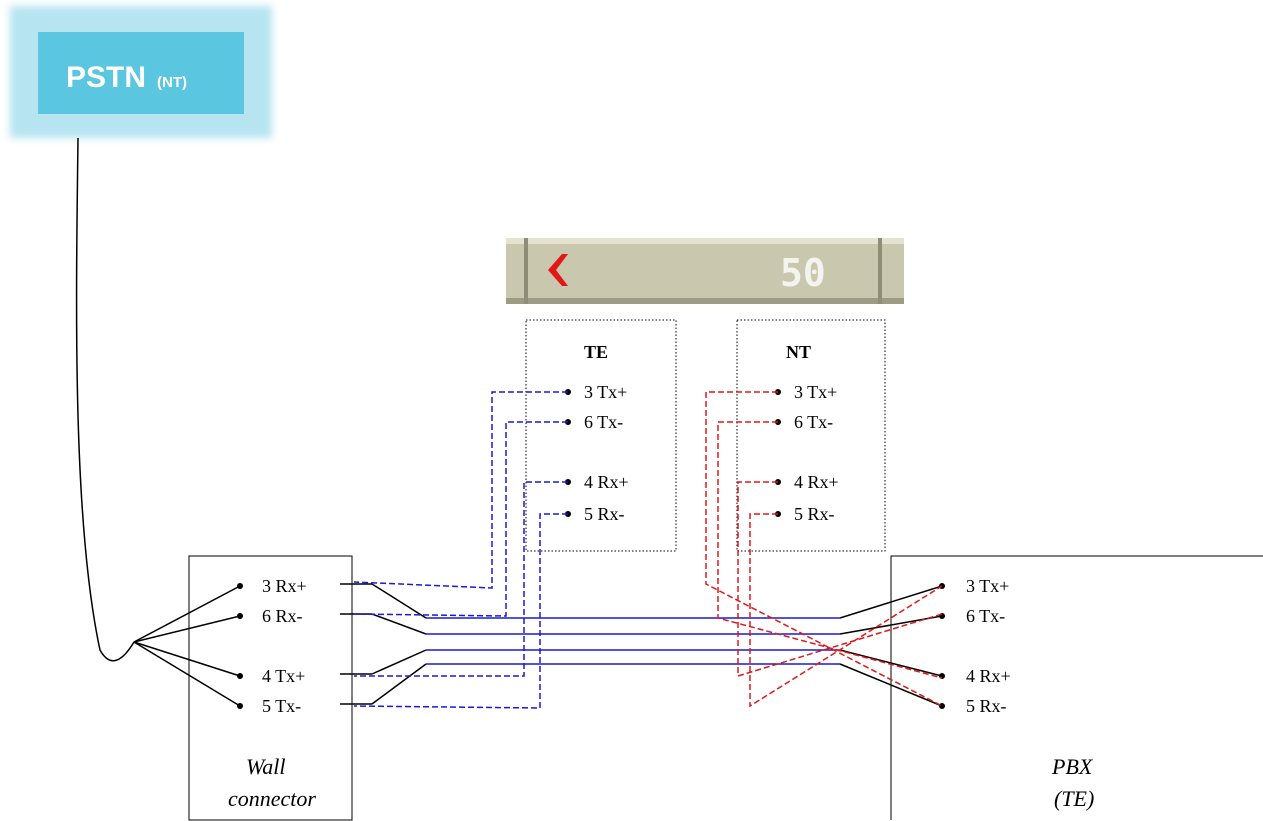  What do you see at coordinates (272, 798) in the screenshot?
I see `wall-label-line2: connector` at bounding box center [272, 798].